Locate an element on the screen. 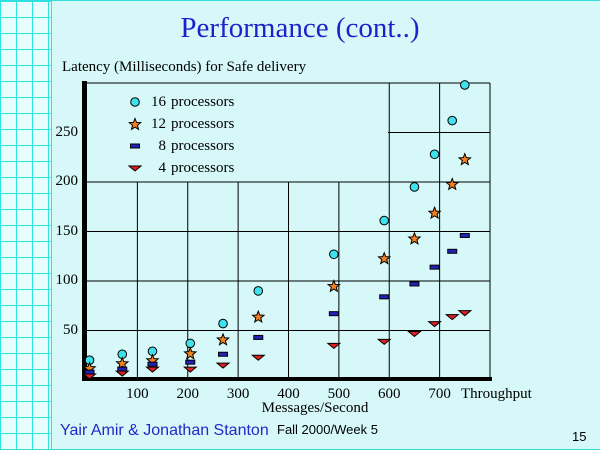 Image resolution: width=600 pixels, height=450 pixels. y-axis-line is located at coordinates (84, 231).